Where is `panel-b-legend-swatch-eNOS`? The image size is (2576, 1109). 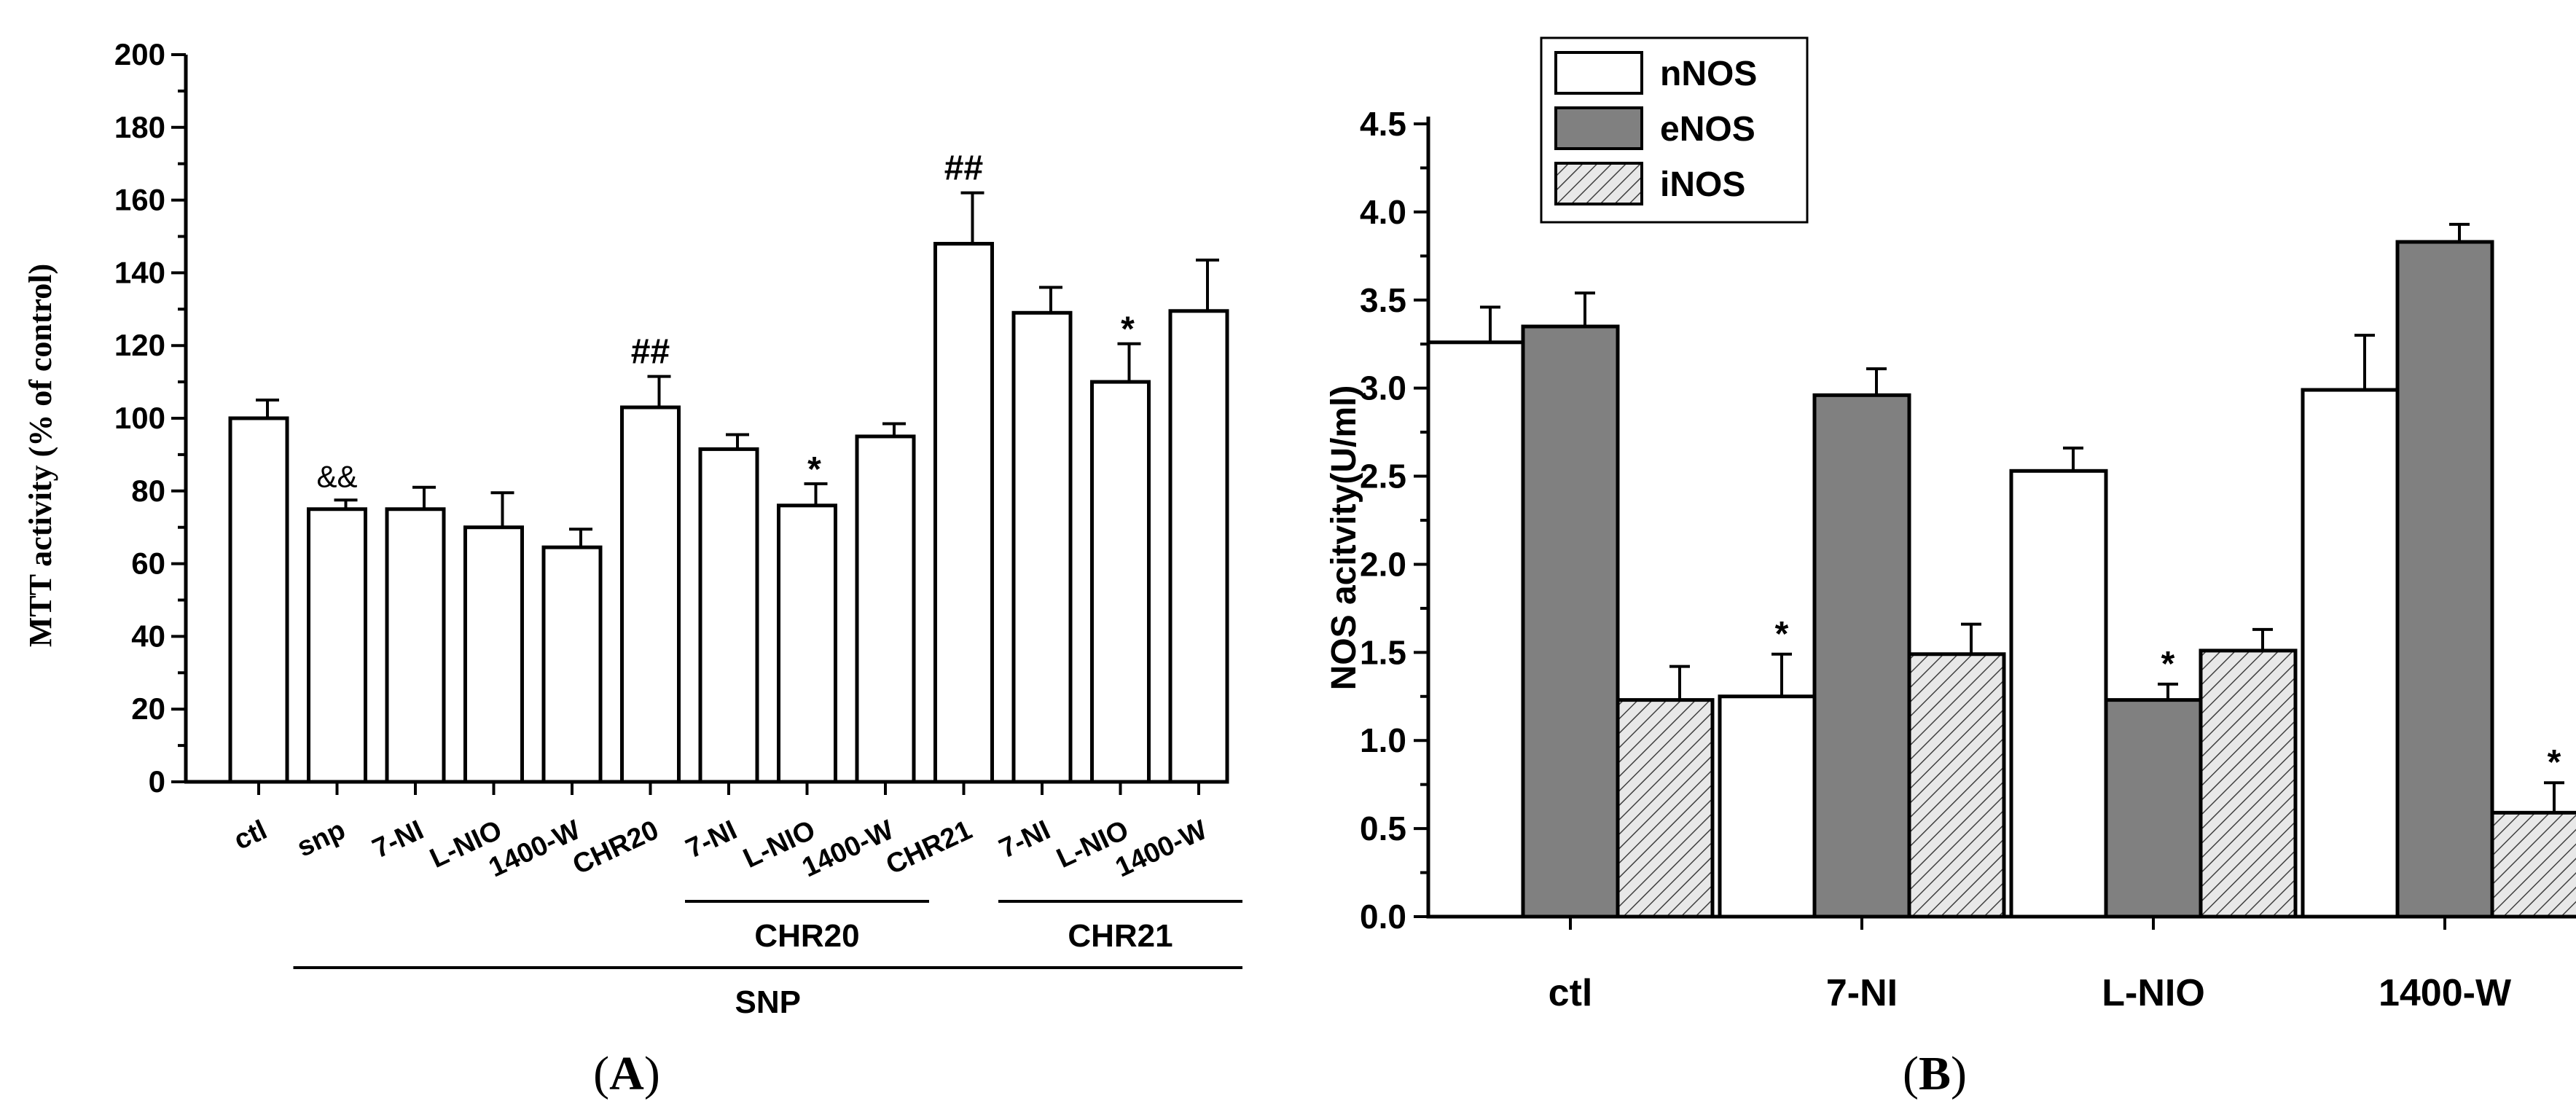 panel-b-legend-swatch-eNOS is located at coordinates (1598, 128).